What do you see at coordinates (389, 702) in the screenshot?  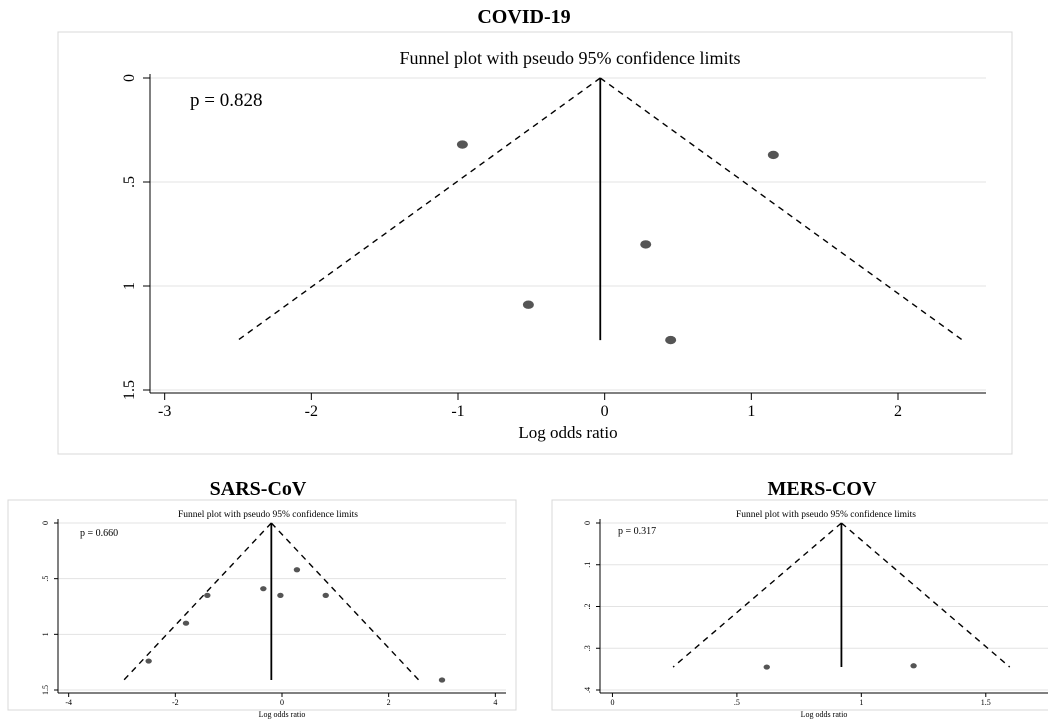 I see `sars-cov-x-tick-label: 2` at bounding box center [389, 702].